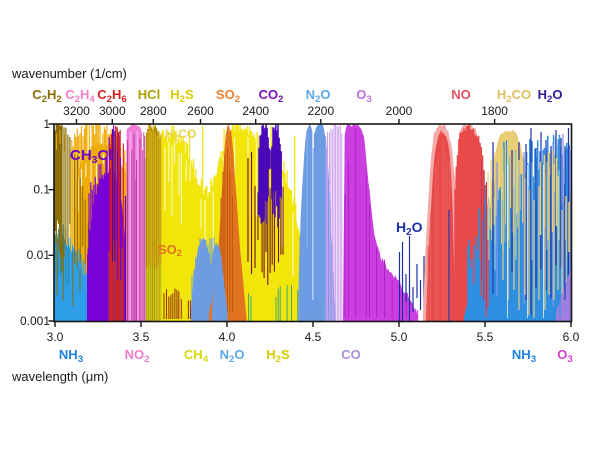  Describe the element at coordinates (571, 337) in the screenshot. I see `svg-text: 6.0` at that location.